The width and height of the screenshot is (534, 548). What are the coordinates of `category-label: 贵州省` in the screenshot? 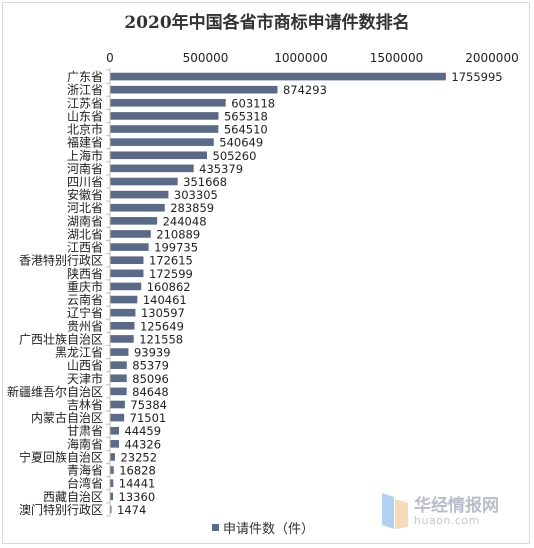 It's located at (85, 326).